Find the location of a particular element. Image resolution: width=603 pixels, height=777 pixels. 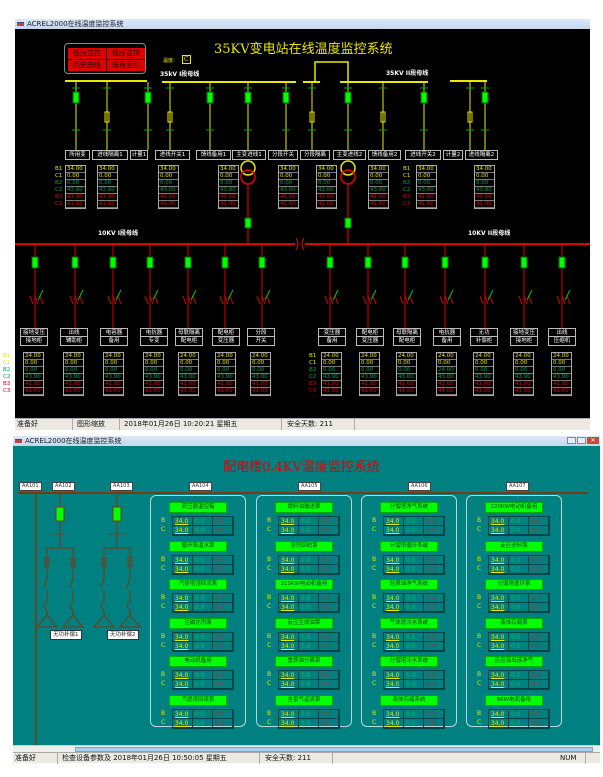

cabinet-label-35kv: 馈线备用1 is located at coordinates (213, 155).